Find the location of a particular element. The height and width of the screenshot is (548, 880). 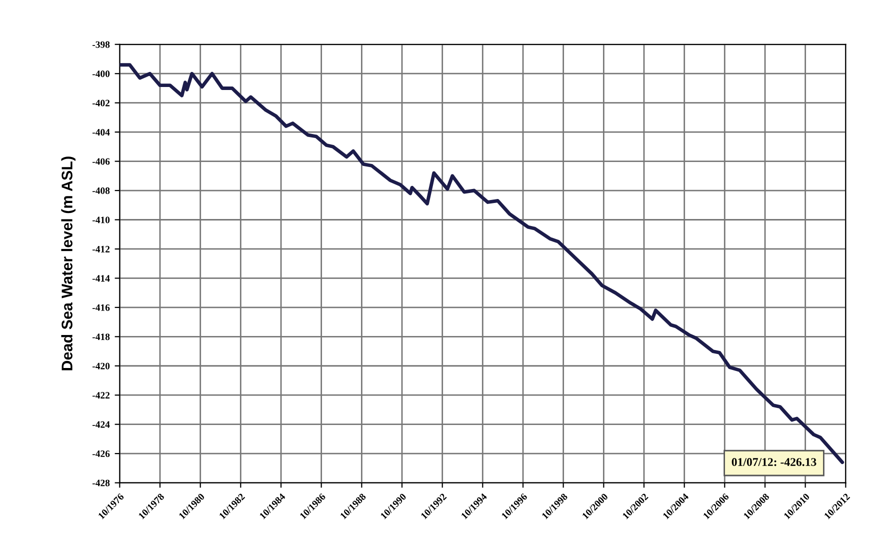

y-tick-label: -412 is located at coordinates (101, 249).